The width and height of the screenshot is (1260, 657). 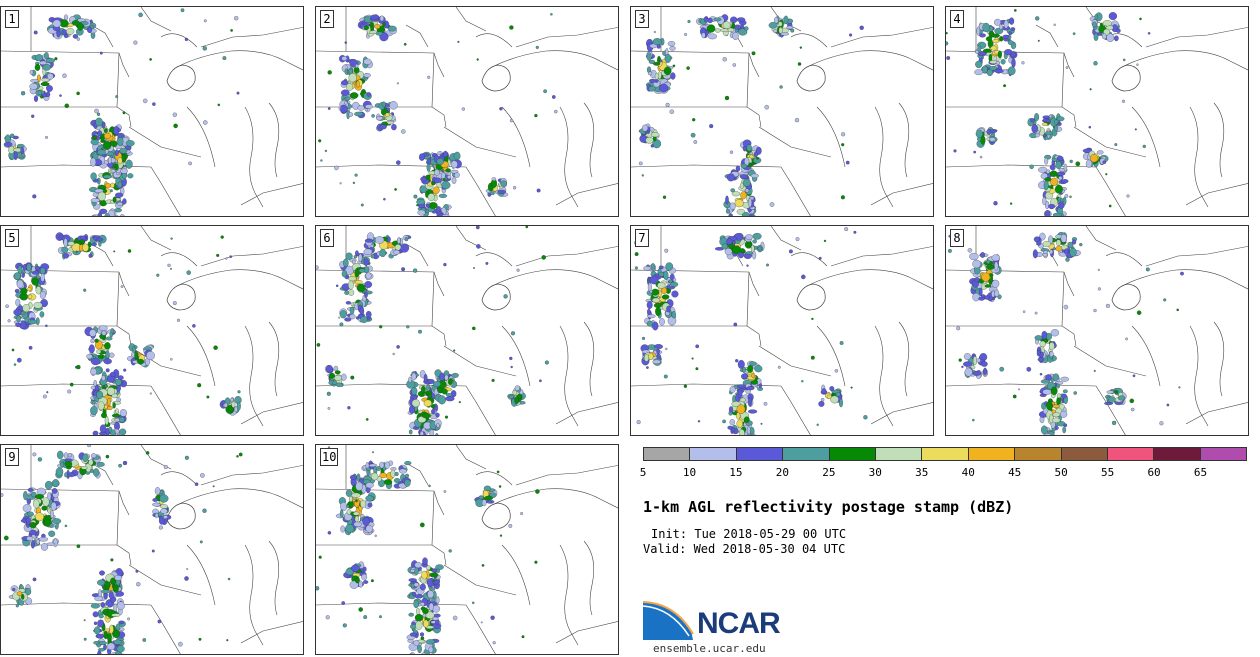 What do you see at coordinates (749, 534) in the screenshot?
I see `init-time: Init: Tue 2018-05-29 00 UTC` at bounding box center [749, 534].